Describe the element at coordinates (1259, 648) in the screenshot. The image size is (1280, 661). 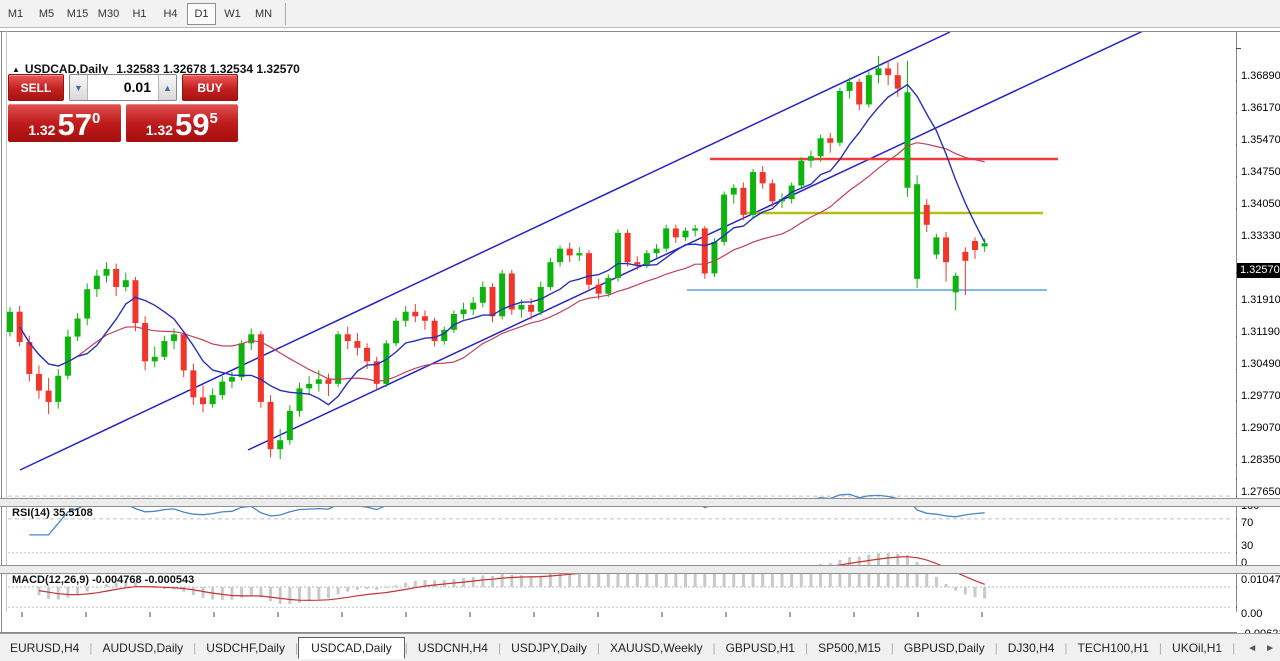
I see `tab-scroll-buttons: ◄ ►` at that location.